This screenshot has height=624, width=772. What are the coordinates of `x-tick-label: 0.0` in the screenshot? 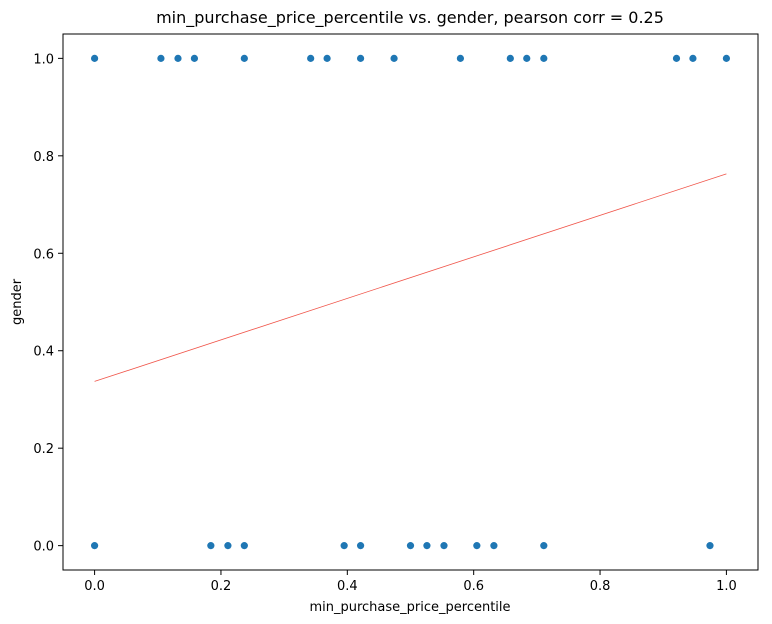 It's located at (94, 586).